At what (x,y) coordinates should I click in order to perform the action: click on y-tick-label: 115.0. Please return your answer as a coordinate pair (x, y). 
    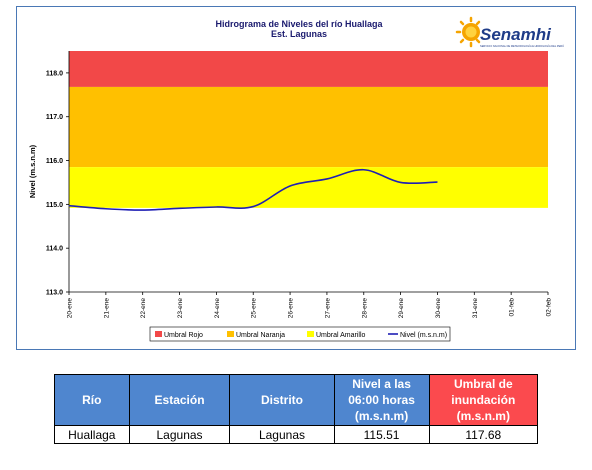
    Looking at the image, I should click on (54, 205).